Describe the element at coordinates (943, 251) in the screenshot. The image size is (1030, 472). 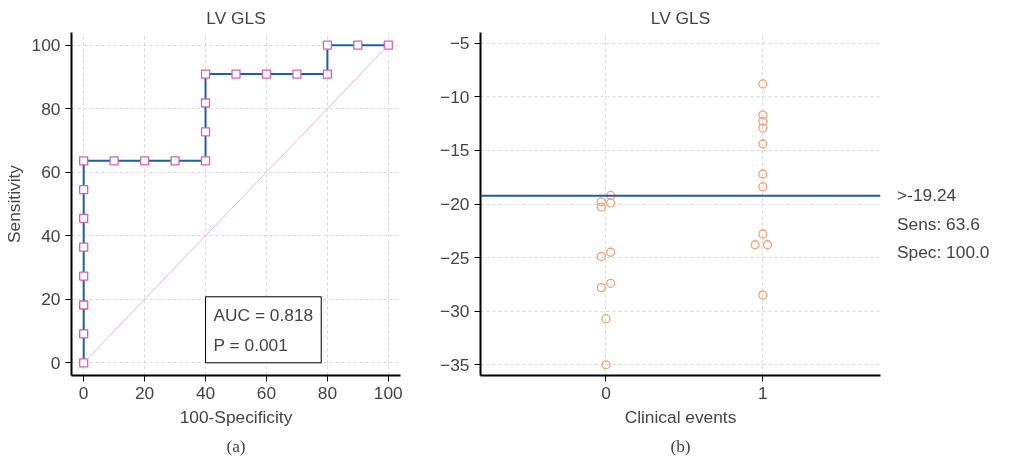
I see `text: Spec: 100.0` at that location.